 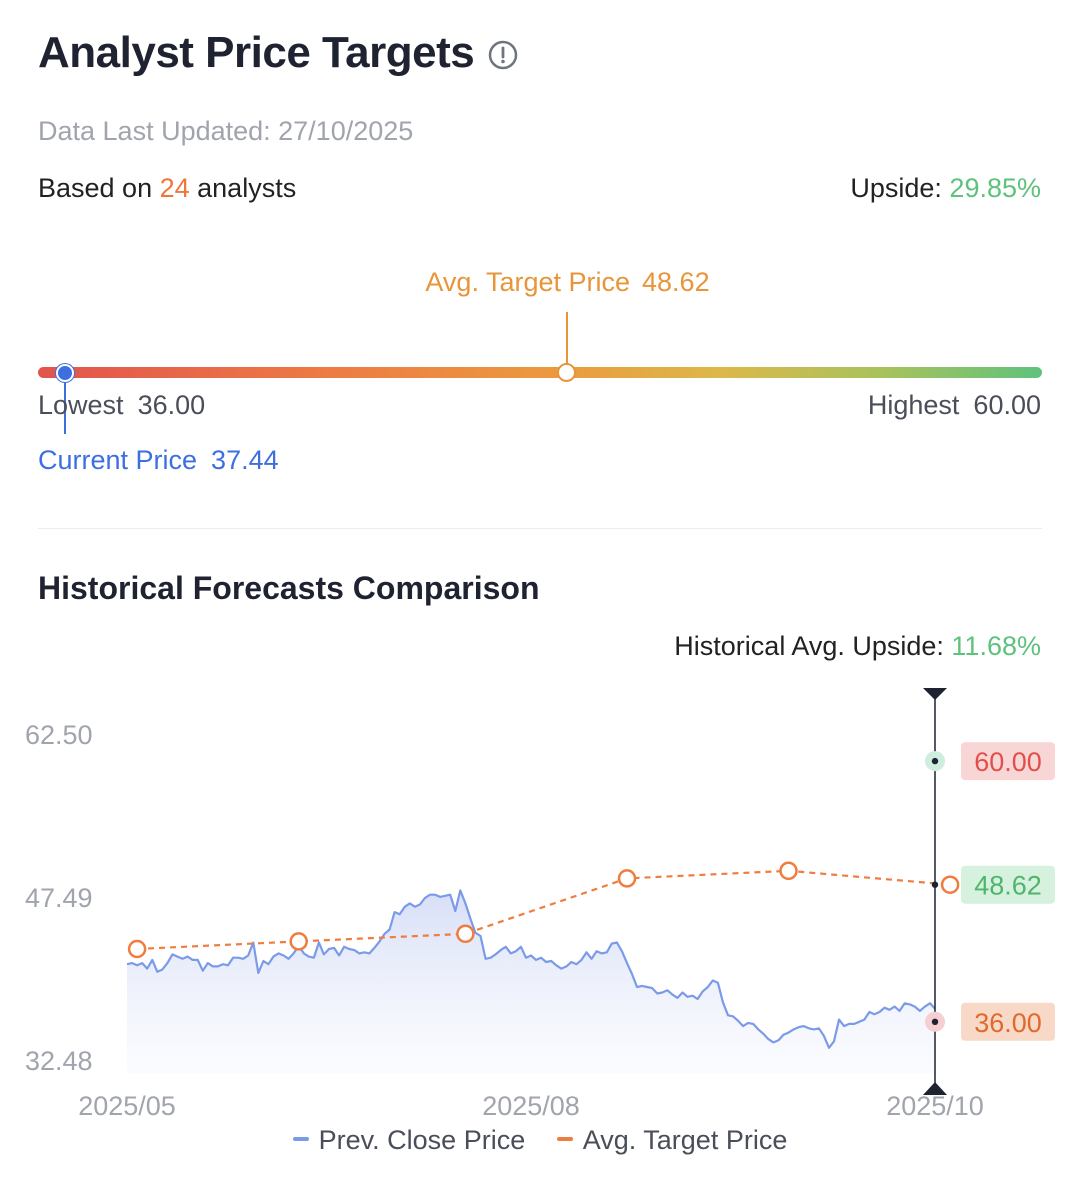 I want to click on x-tick-label: 2025/05, so click(x=127, y=1106).